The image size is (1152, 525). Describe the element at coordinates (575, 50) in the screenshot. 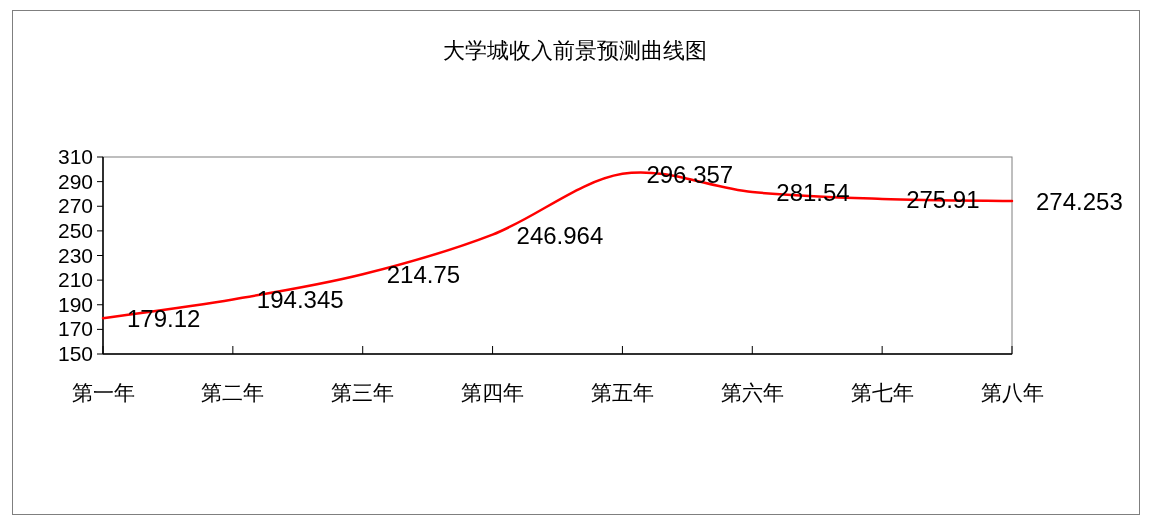

I see `title: 大学城收入前景预测曲线图` at that location.